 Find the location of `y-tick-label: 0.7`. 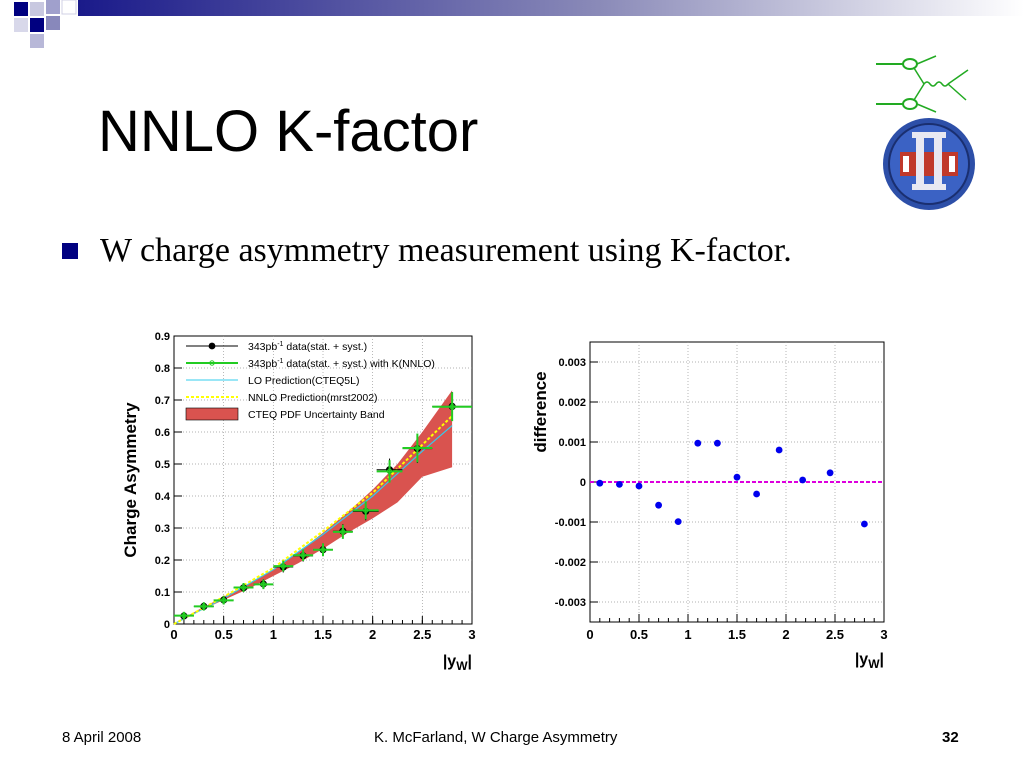

y-tick-label: 0.7 is located at coordinates (162, 401).